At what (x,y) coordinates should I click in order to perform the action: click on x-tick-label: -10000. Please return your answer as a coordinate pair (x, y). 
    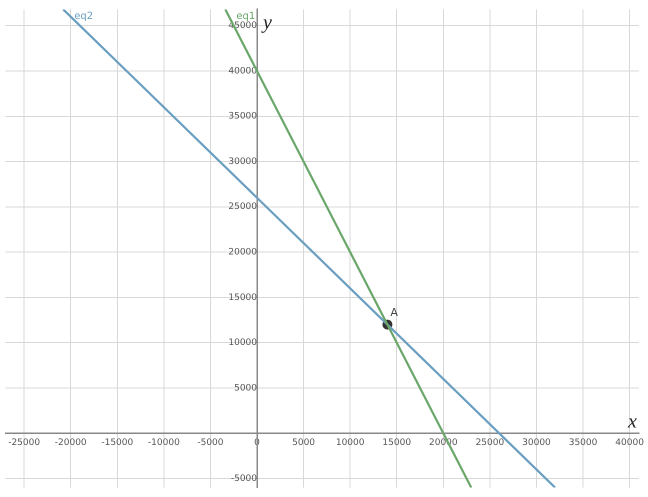
    Looking at the image, I should click on (164, 443).